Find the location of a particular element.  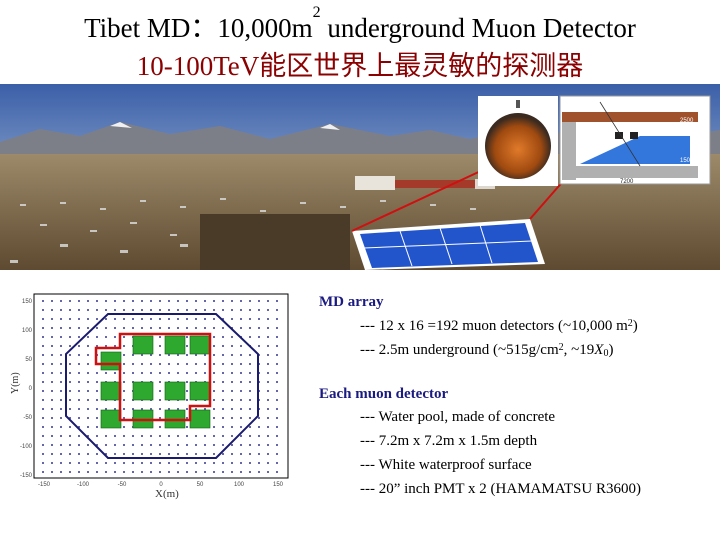

y-tick-label: 100 is located at coordinates (27, 331).